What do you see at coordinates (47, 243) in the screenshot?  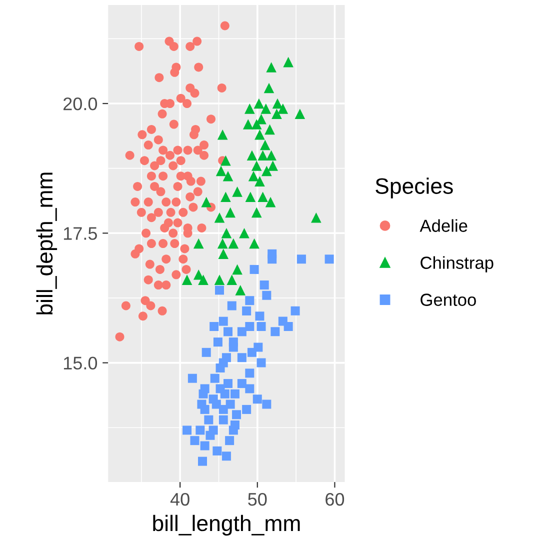 I see `y-axis-title: bill_depth_mm` at bounding box center [47, 243].